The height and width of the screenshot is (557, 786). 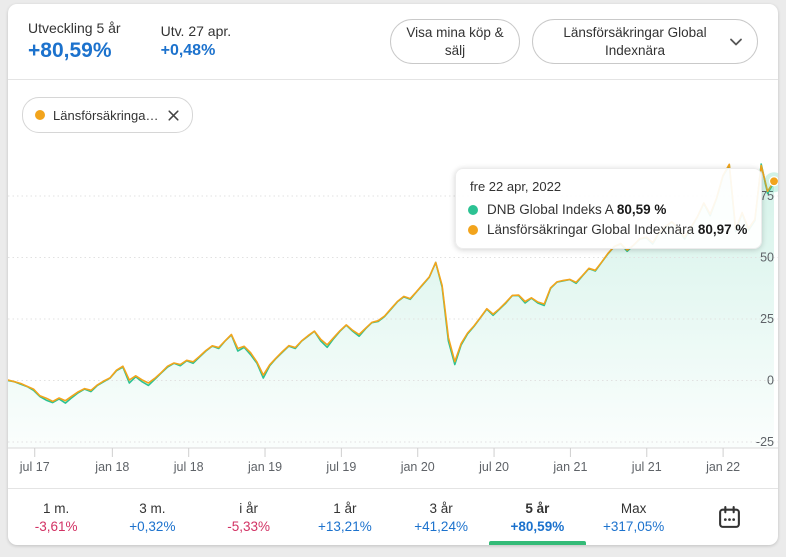 I want to click on custom-date-range-button, so click(x=730, y=517).